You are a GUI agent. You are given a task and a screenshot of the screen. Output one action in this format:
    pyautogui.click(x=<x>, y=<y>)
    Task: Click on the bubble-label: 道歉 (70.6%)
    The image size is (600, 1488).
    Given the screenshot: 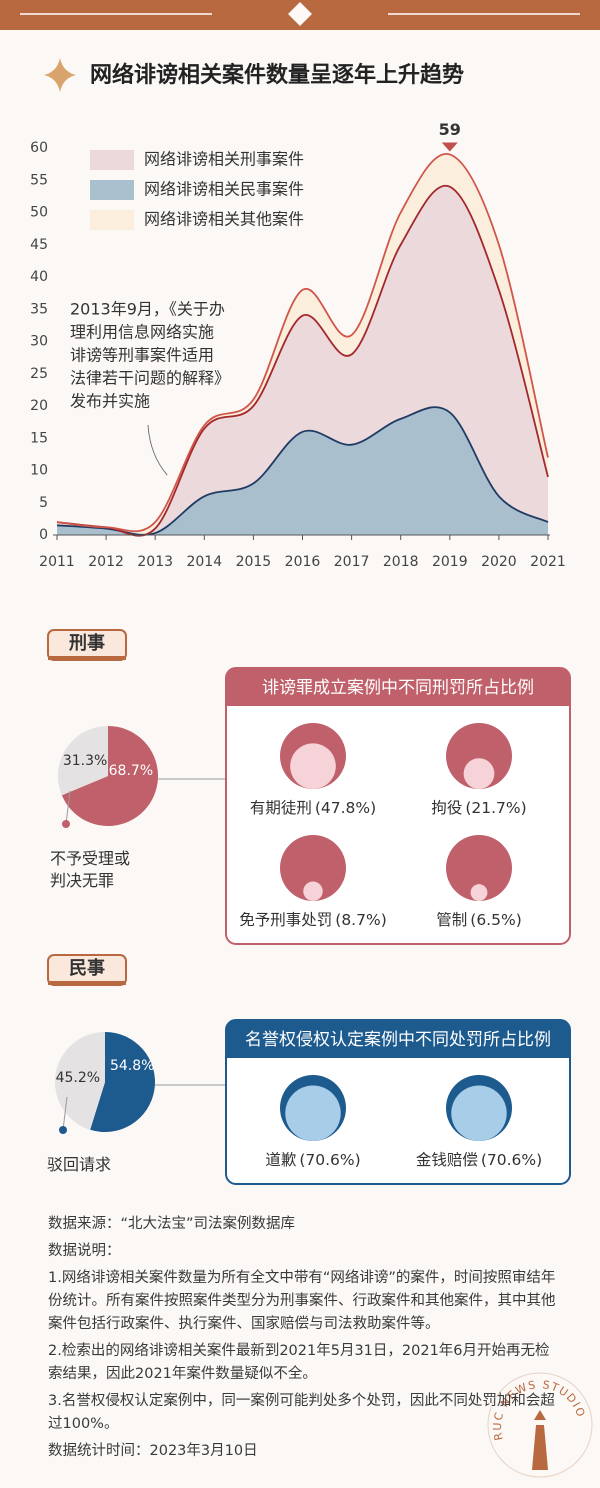 What is the action you would take?
    pyautogui.click(x=312, y=1160)
    